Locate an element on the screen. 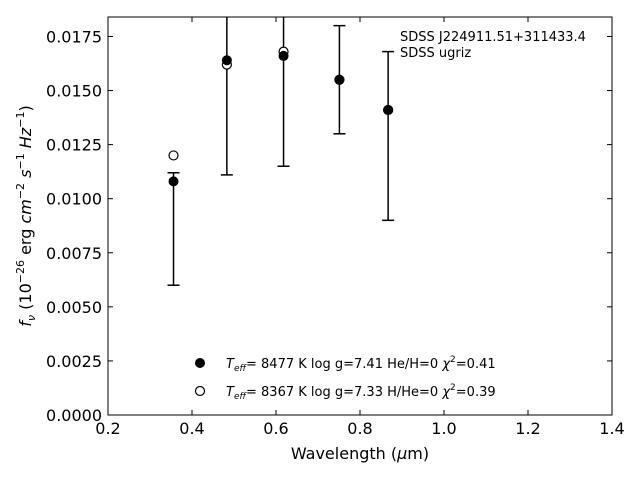 The width and height of the screenshot is (640, 480). x-tick-label: 0.8 is located at coordinates (359, 428).